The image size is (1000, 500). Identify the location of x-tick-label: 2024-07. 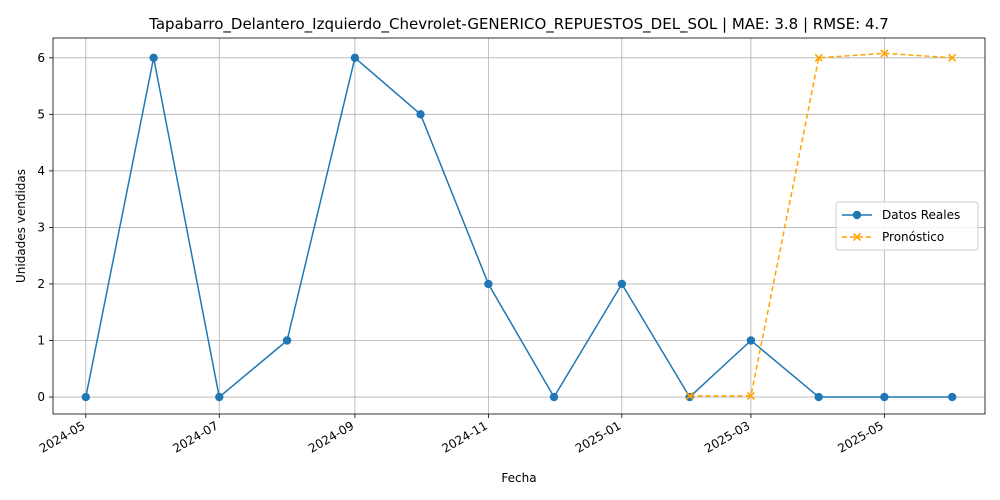
(195, 436).